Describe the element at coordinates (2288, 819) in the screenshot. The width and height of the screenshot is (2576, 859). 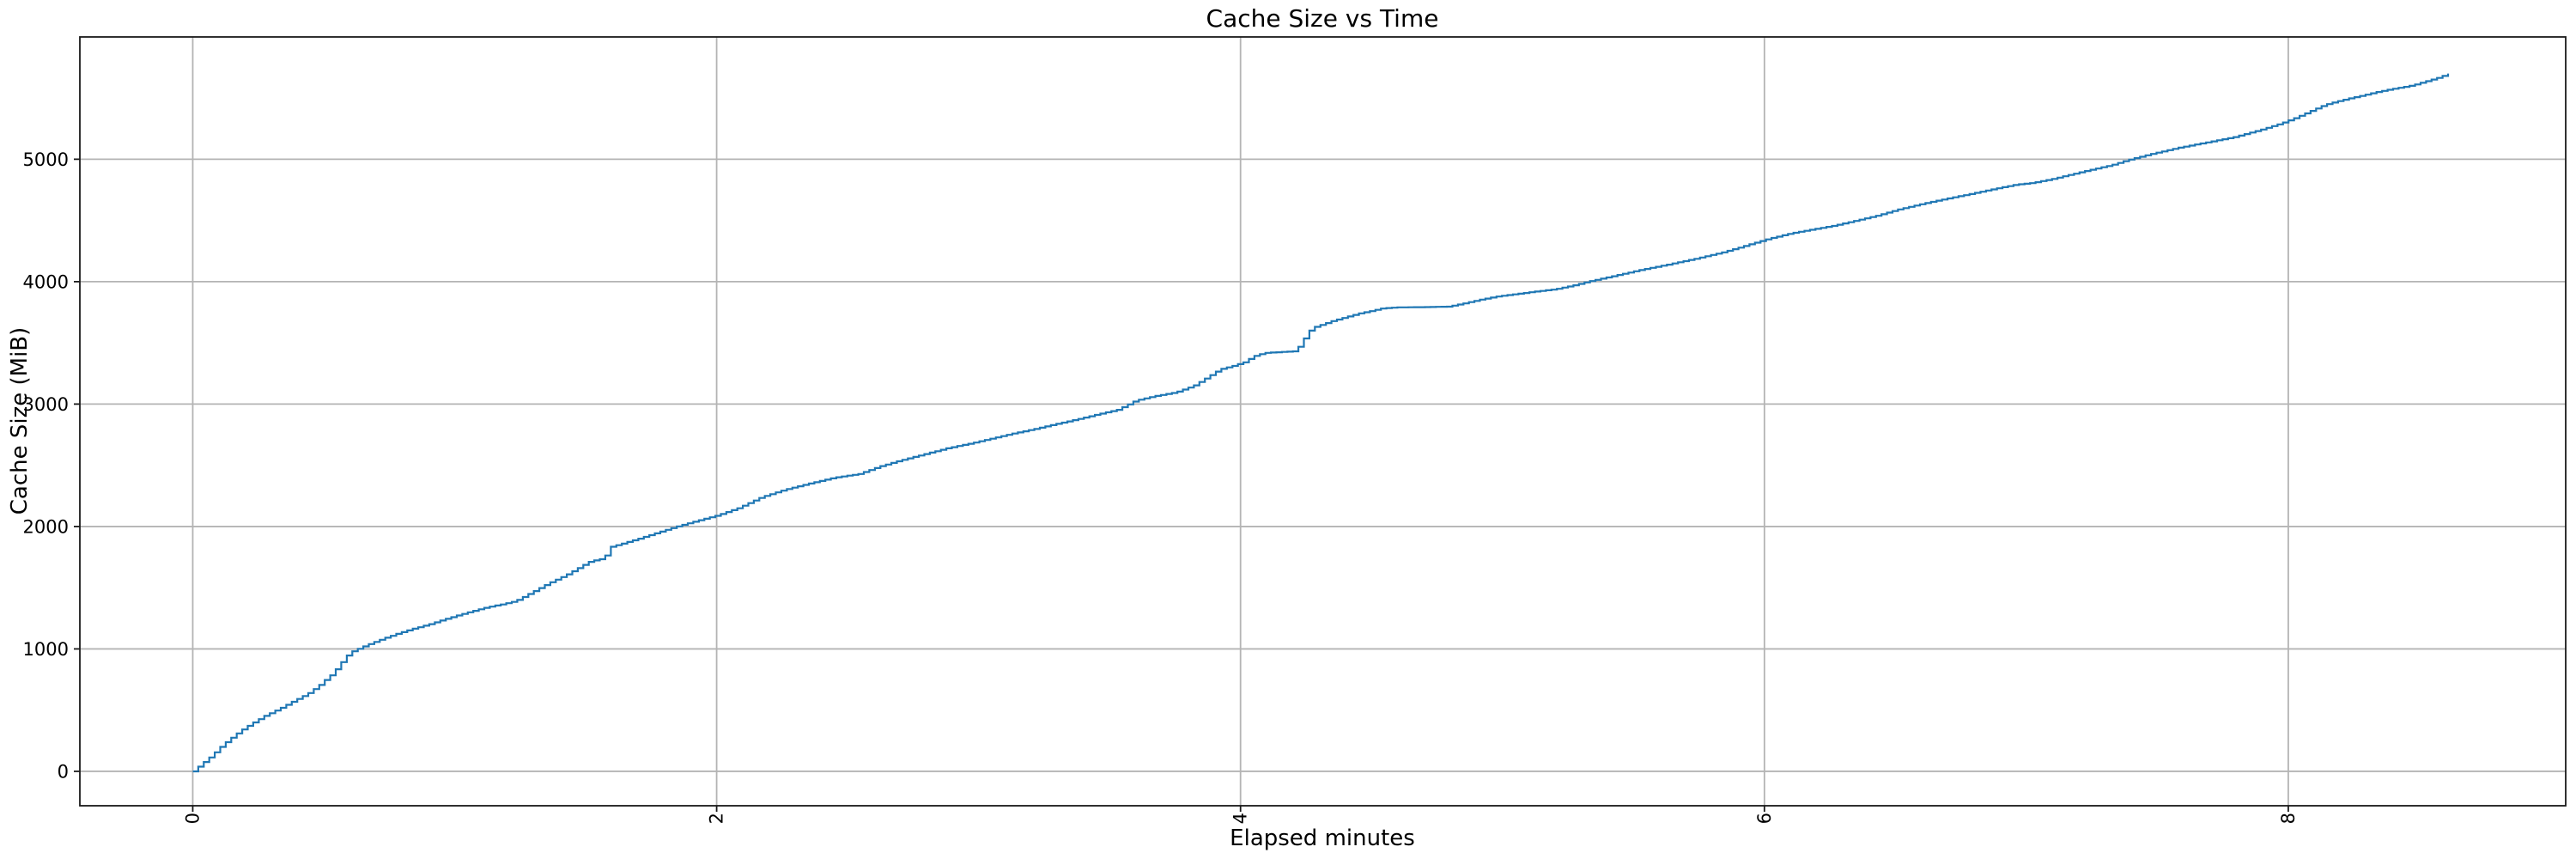
I see `x-tick-label: 8` at that location.